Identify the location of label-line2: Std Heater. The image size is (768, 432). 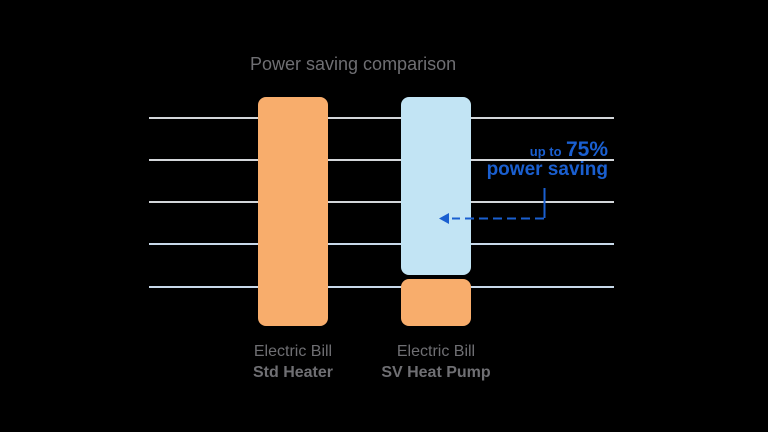
(293, 372).